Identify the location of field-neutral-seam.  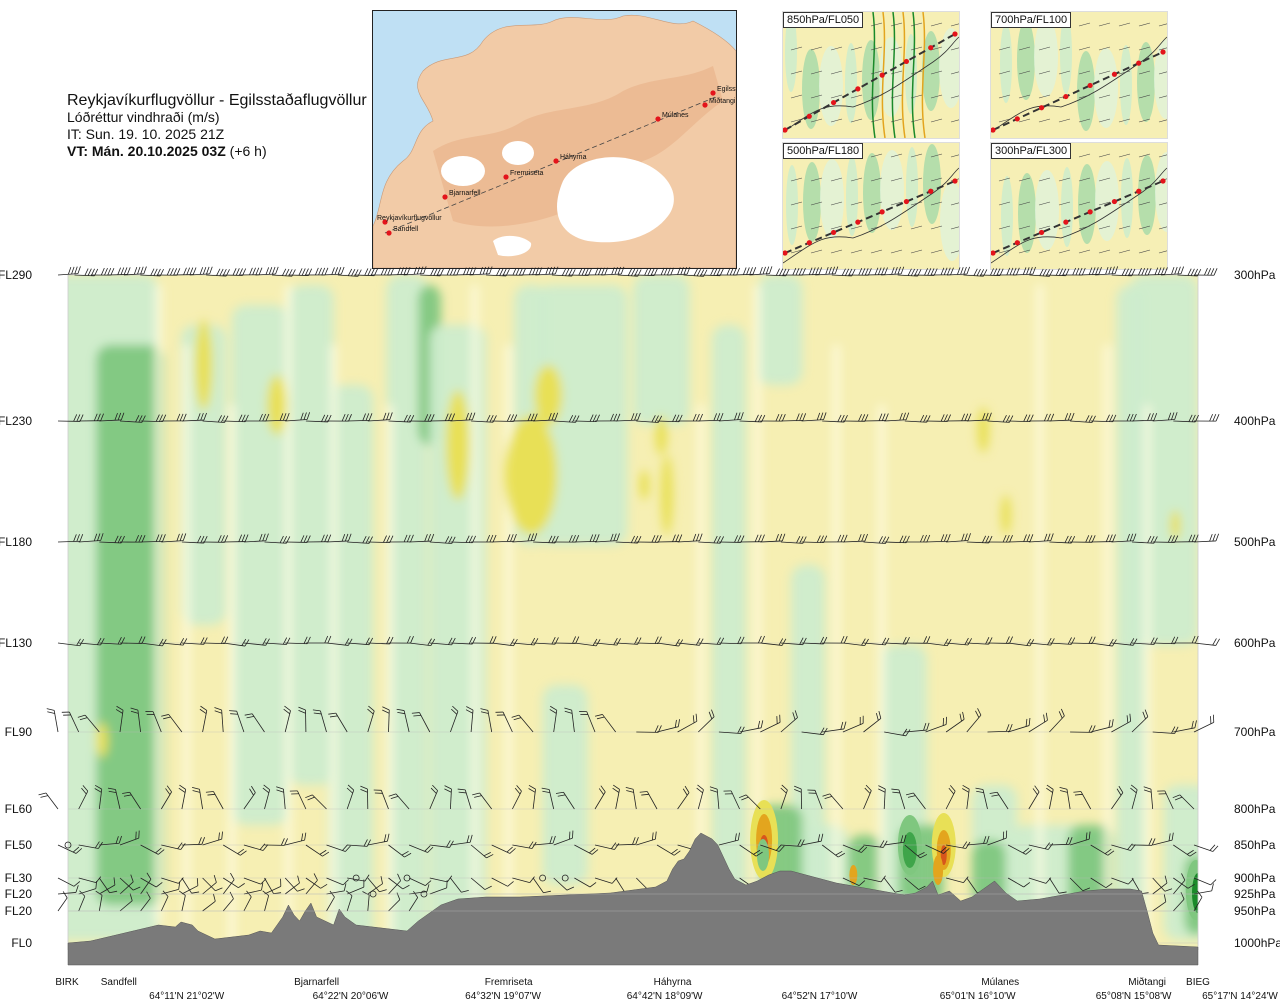
(881, 677).